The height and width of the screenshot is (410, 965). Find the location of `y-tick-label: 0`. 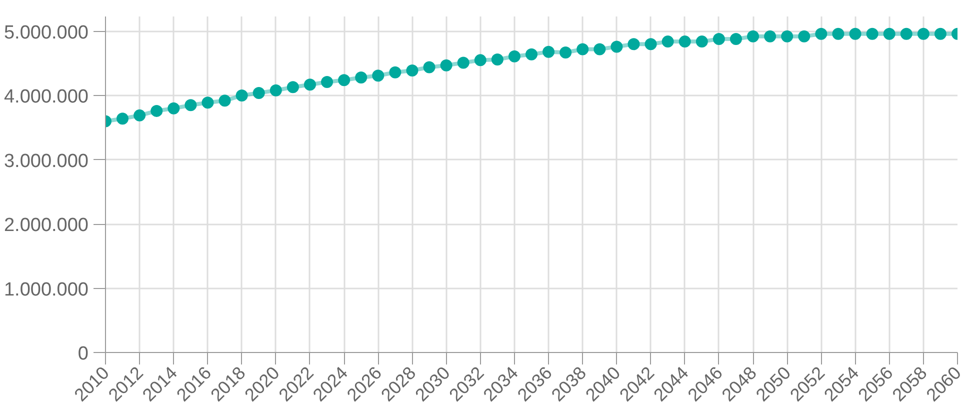

y-tick-label: 0 is located at coordinates (83, 354).